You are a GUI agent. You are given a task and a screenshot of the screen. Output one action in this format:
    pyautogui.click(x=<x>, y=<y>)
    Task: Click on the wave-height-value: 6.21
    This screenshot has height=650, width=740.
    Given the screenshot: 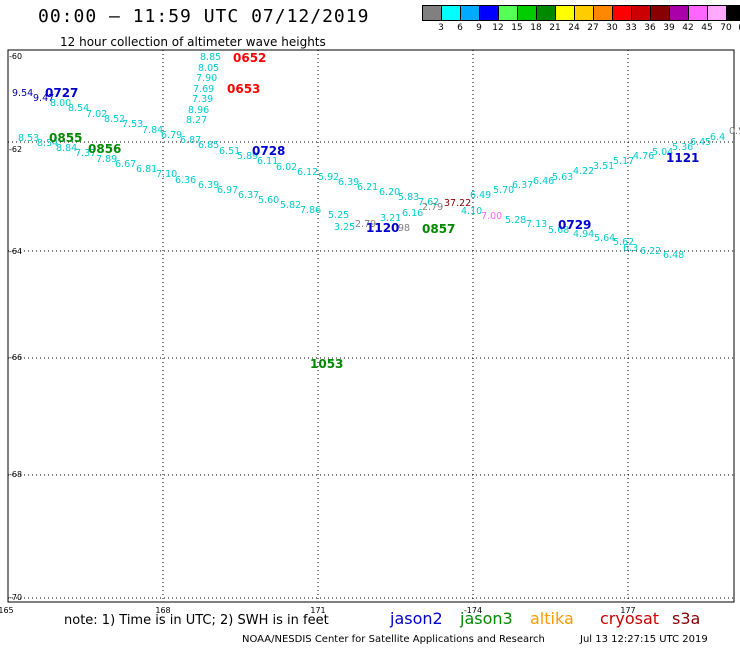 What is the action you would take?
    pyautogui.click(x=367, y=187)
    